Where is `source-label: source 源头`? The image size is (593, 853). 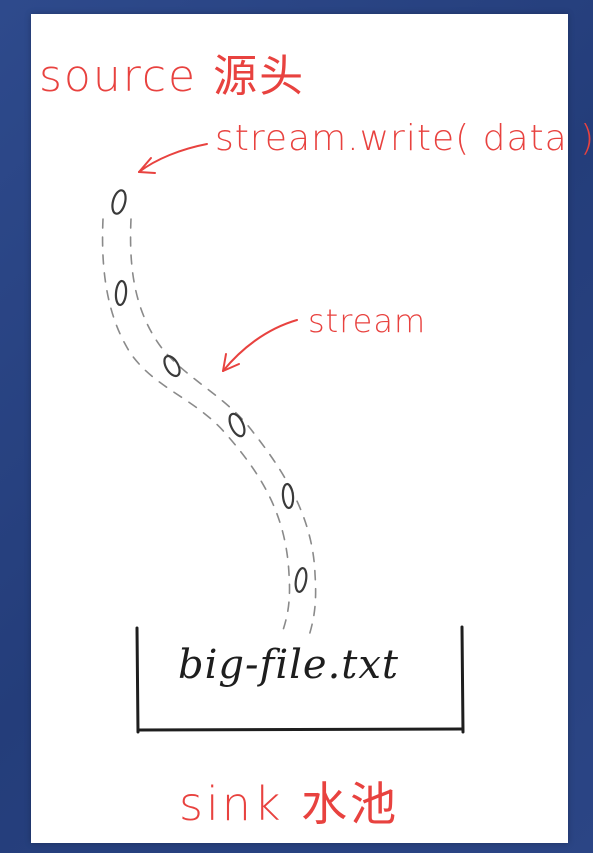 source-label: source 源头 is located at coordinates (172, 76).